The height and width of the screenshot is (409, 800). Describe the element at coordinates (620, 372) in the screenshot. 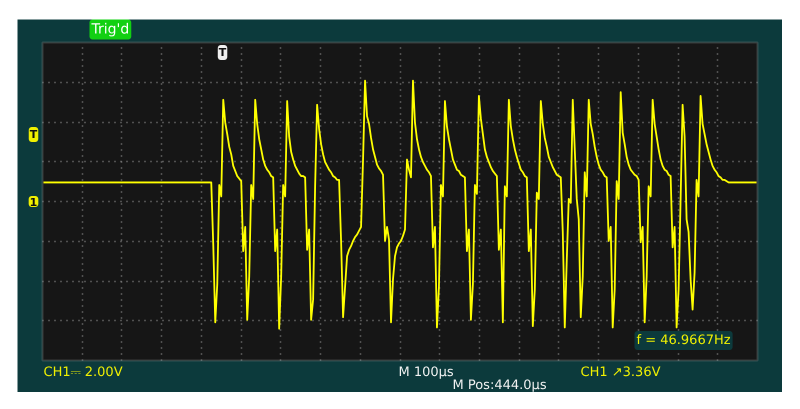

I see `text: CH1 ↗3.36V` at that location.